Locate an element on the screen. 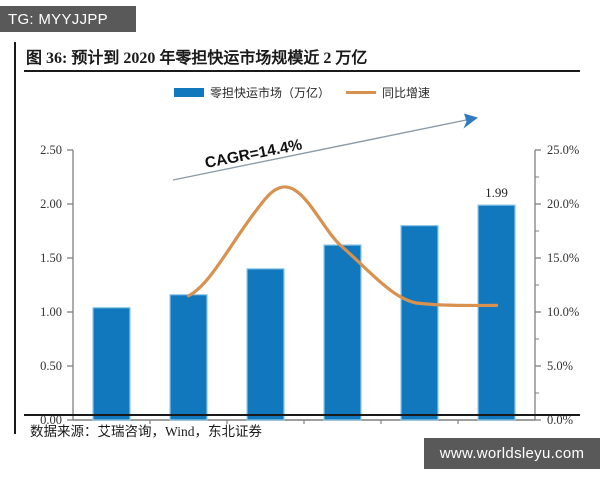  cagr-trend-arrow-head-icon is located at coordinates (470, 121).